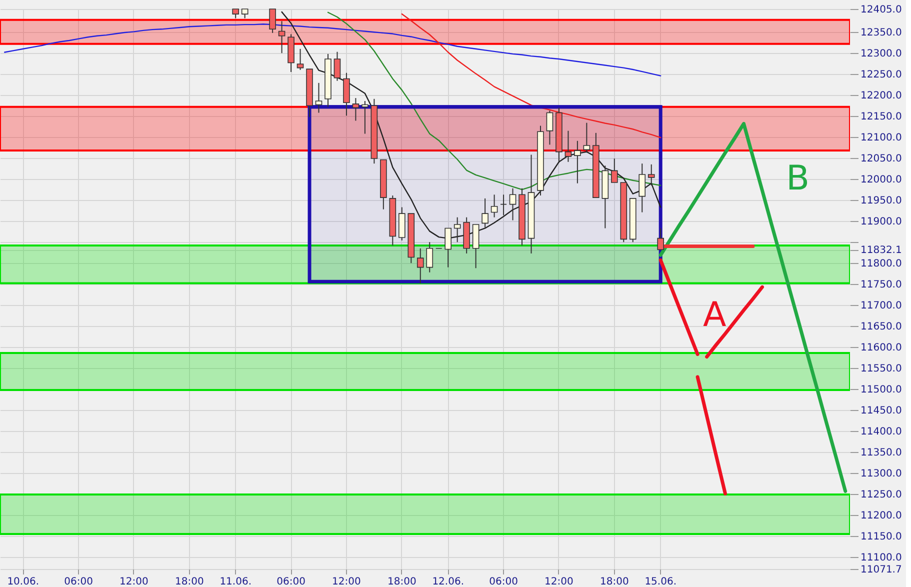 The width and height of the screenshot is (911, 587). I want to click on y-tick-label: 11550.0, so click(881, 369).